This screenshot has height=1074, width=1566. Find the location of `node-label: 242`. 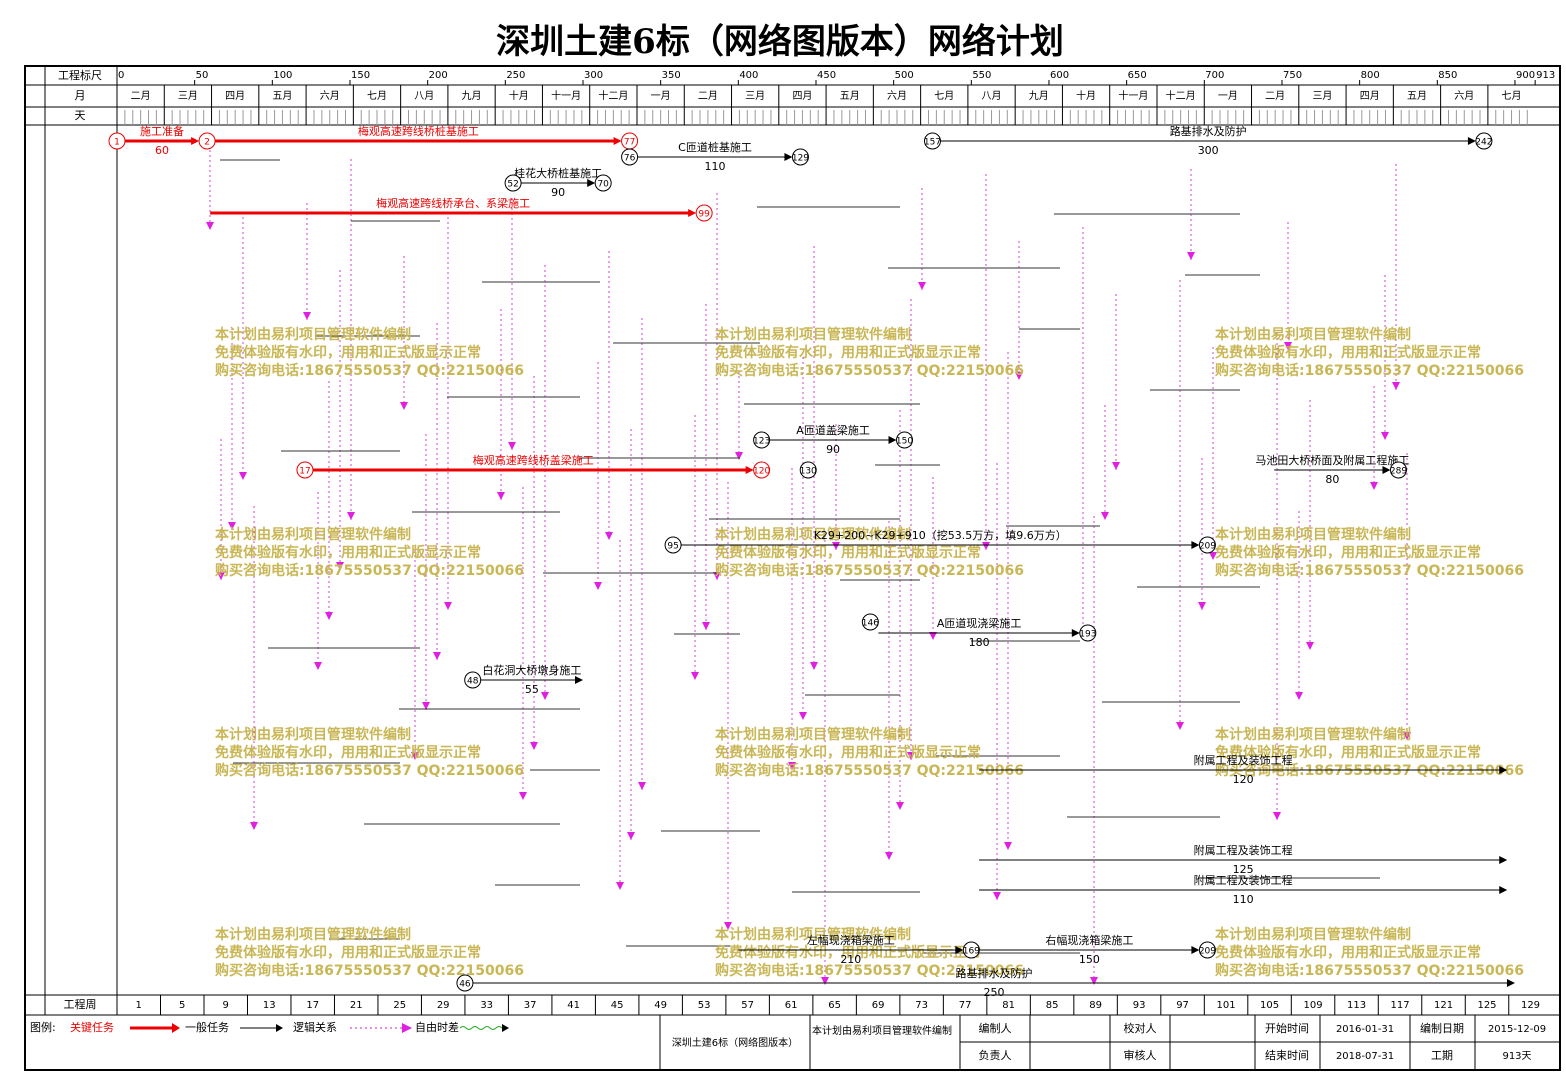

node-label: 242 is located at coordinates (1483, 143).